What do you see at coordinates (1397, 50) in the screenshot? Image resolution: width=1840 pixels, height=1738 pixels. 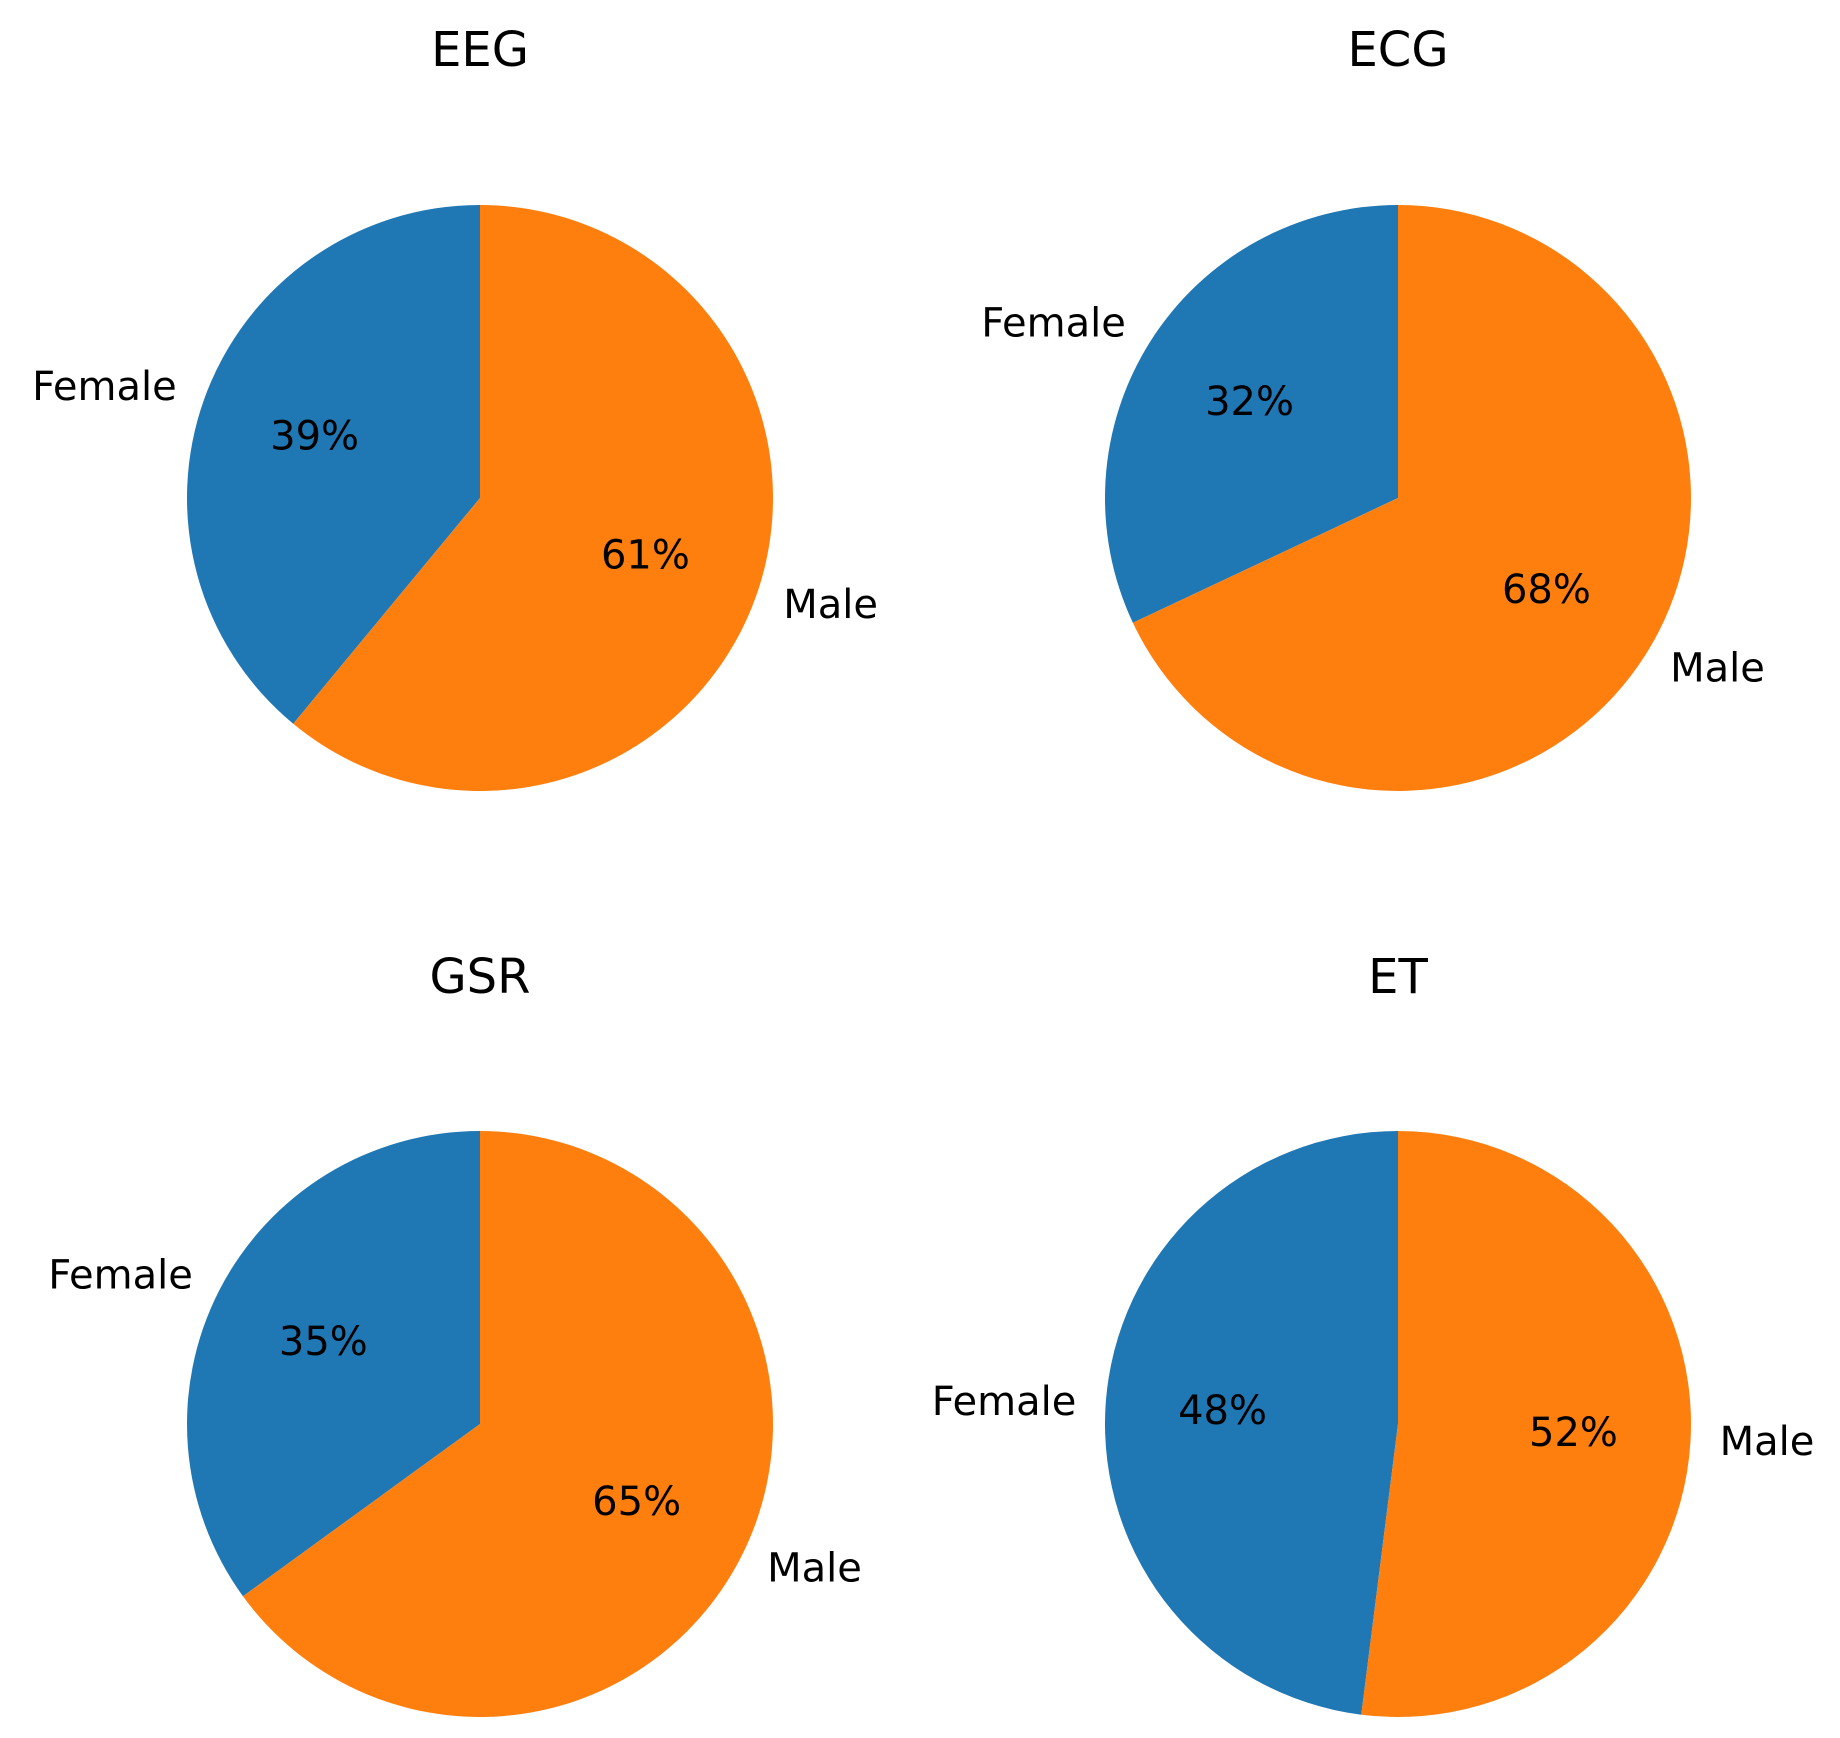 I see `chart-title: ECG` at bounding box center [1397, 50].